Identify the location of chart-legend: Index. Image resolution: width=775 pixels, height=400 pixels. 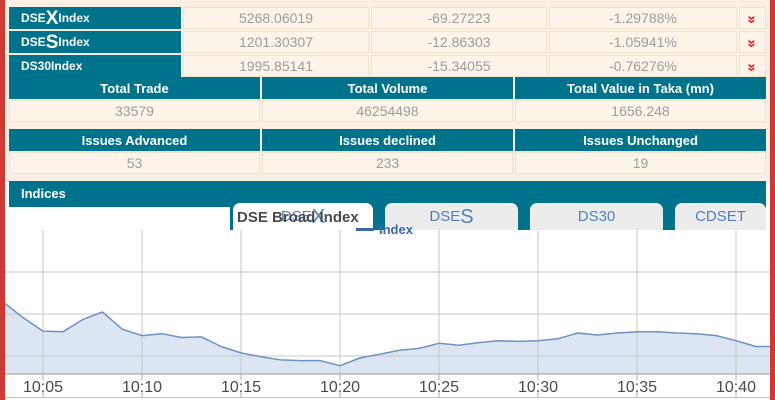
(384, 229).